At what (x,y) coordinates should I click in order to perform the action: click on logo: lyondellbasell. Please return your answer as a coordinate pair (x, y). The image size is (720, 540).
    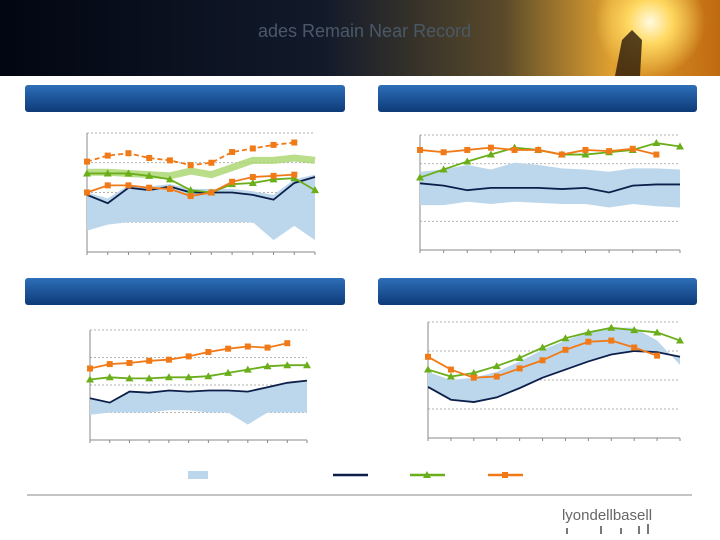
    Looking at the image, I should click on (607, 515).